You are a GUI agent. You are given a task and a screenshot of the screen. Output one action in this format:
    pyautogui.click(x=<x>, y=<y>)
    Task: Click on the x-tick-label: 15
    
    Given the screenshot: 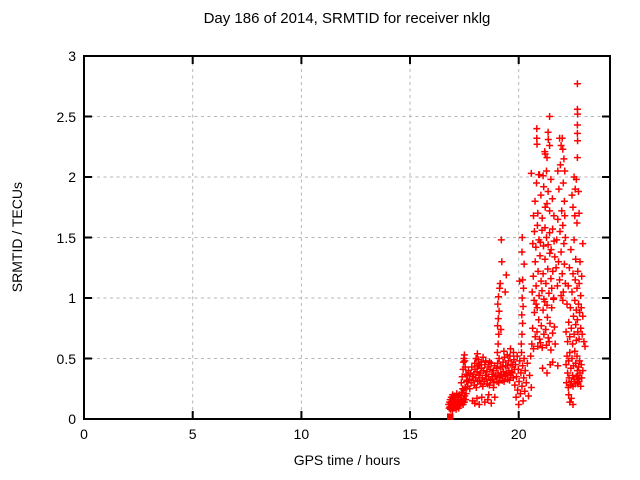 What is the action you would take?
    pyautogui.click(x=410, y=434)
    